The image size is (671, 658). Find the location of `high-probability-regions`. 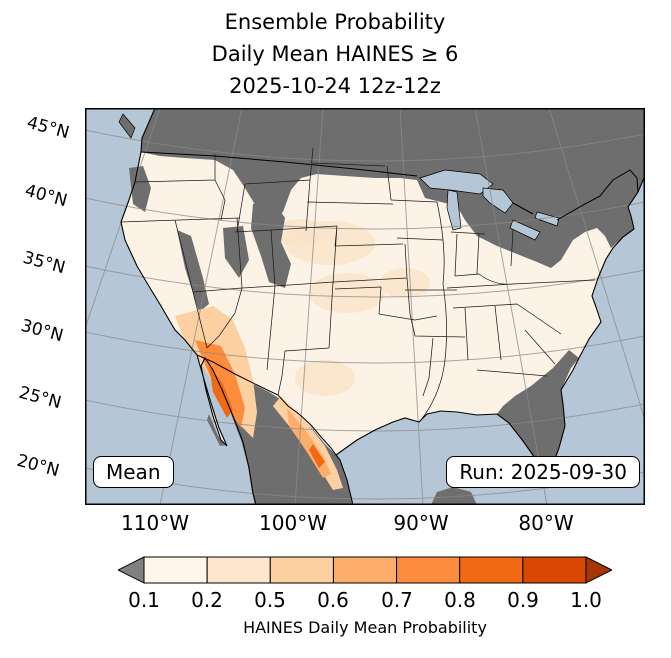

high-probability-regions is located at coordinates (259, 398).